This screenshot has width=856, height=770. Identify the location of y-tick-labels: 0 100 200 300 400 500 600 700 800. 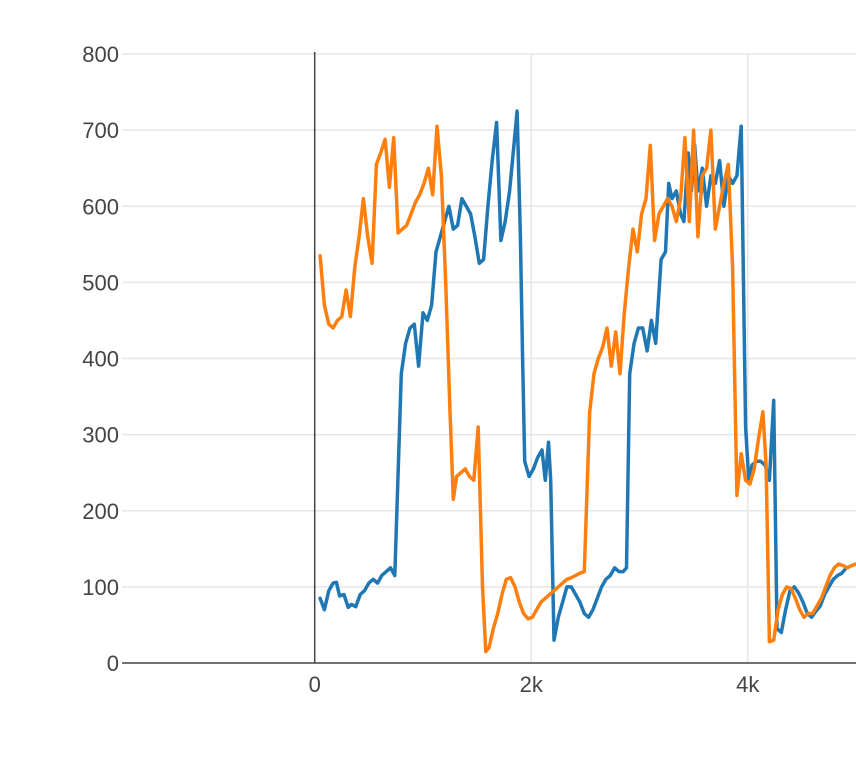
(100, 359).